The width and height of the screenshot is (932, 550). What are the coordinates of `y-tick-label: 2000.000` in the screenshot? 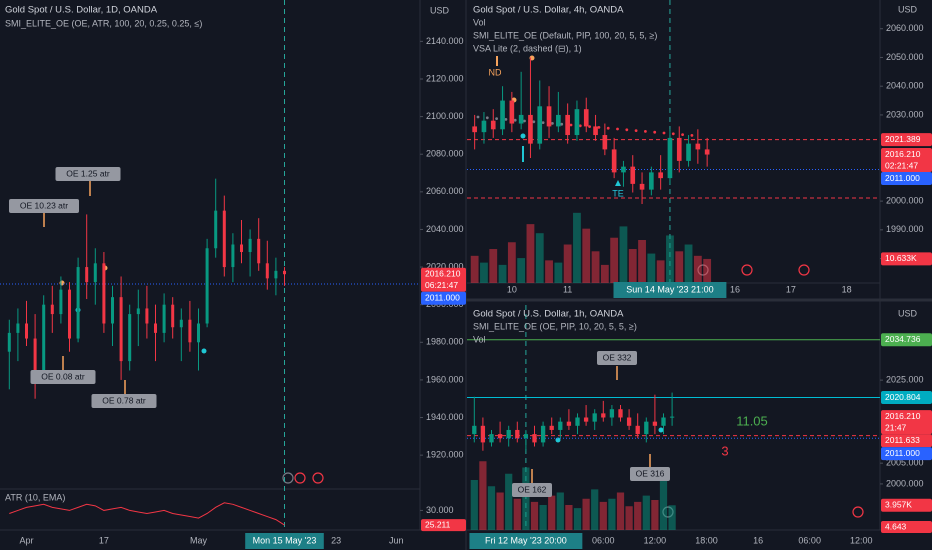 It's located at (905, 200).